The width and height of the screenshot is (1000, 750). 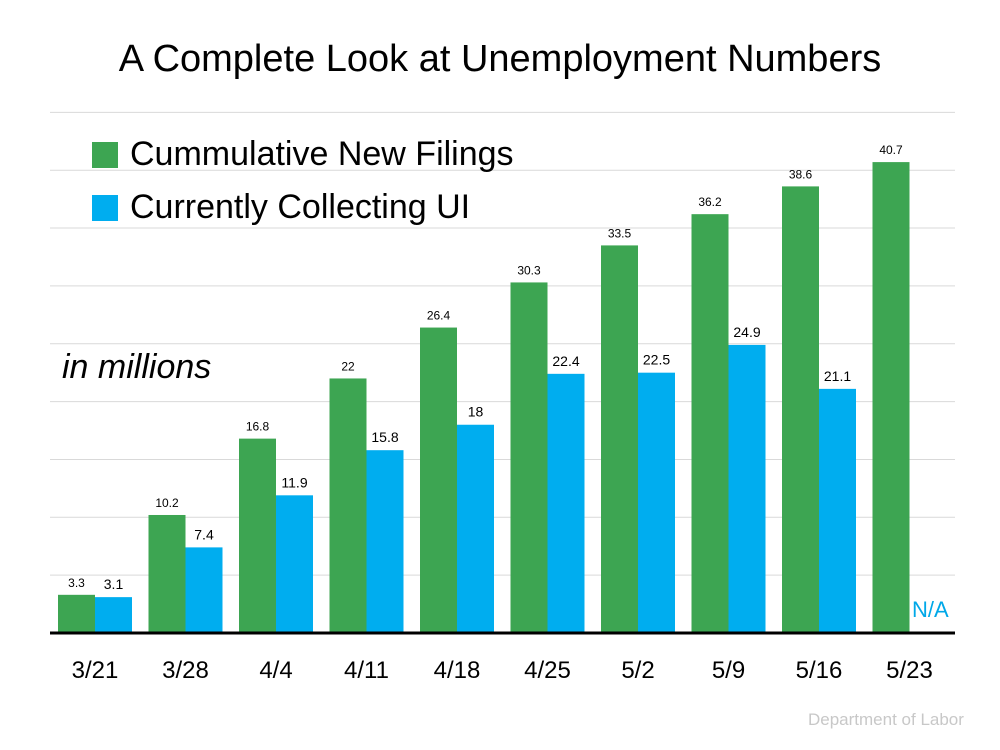 I want to click on data-label: 40.7, so click(x=891, y=150).